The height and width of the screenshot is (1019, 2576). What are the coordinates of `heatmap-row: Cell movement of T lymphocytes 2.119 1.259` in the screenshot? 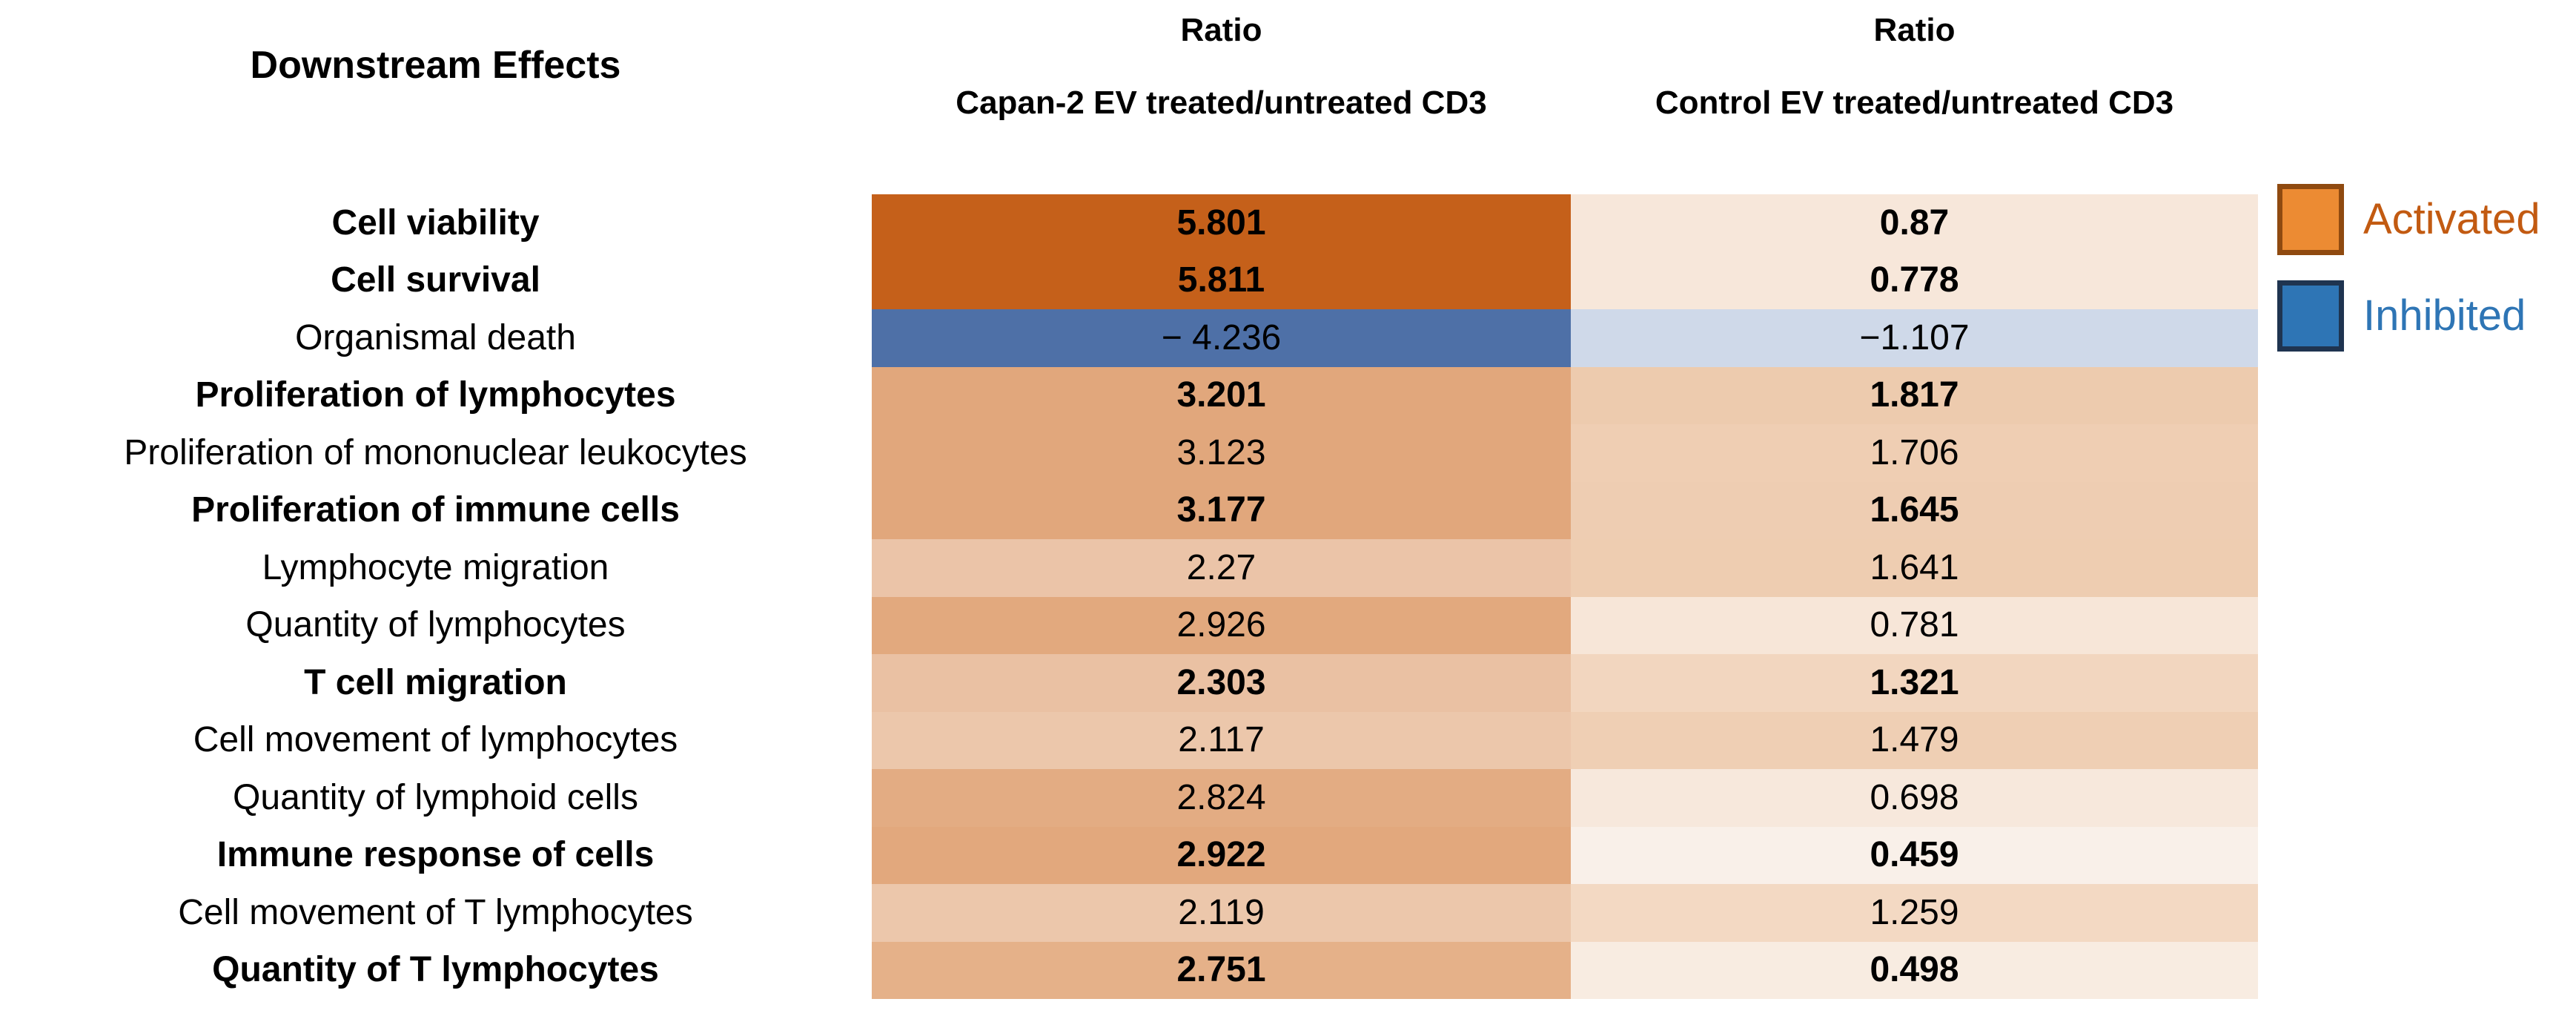 It's located at (1288, 913).